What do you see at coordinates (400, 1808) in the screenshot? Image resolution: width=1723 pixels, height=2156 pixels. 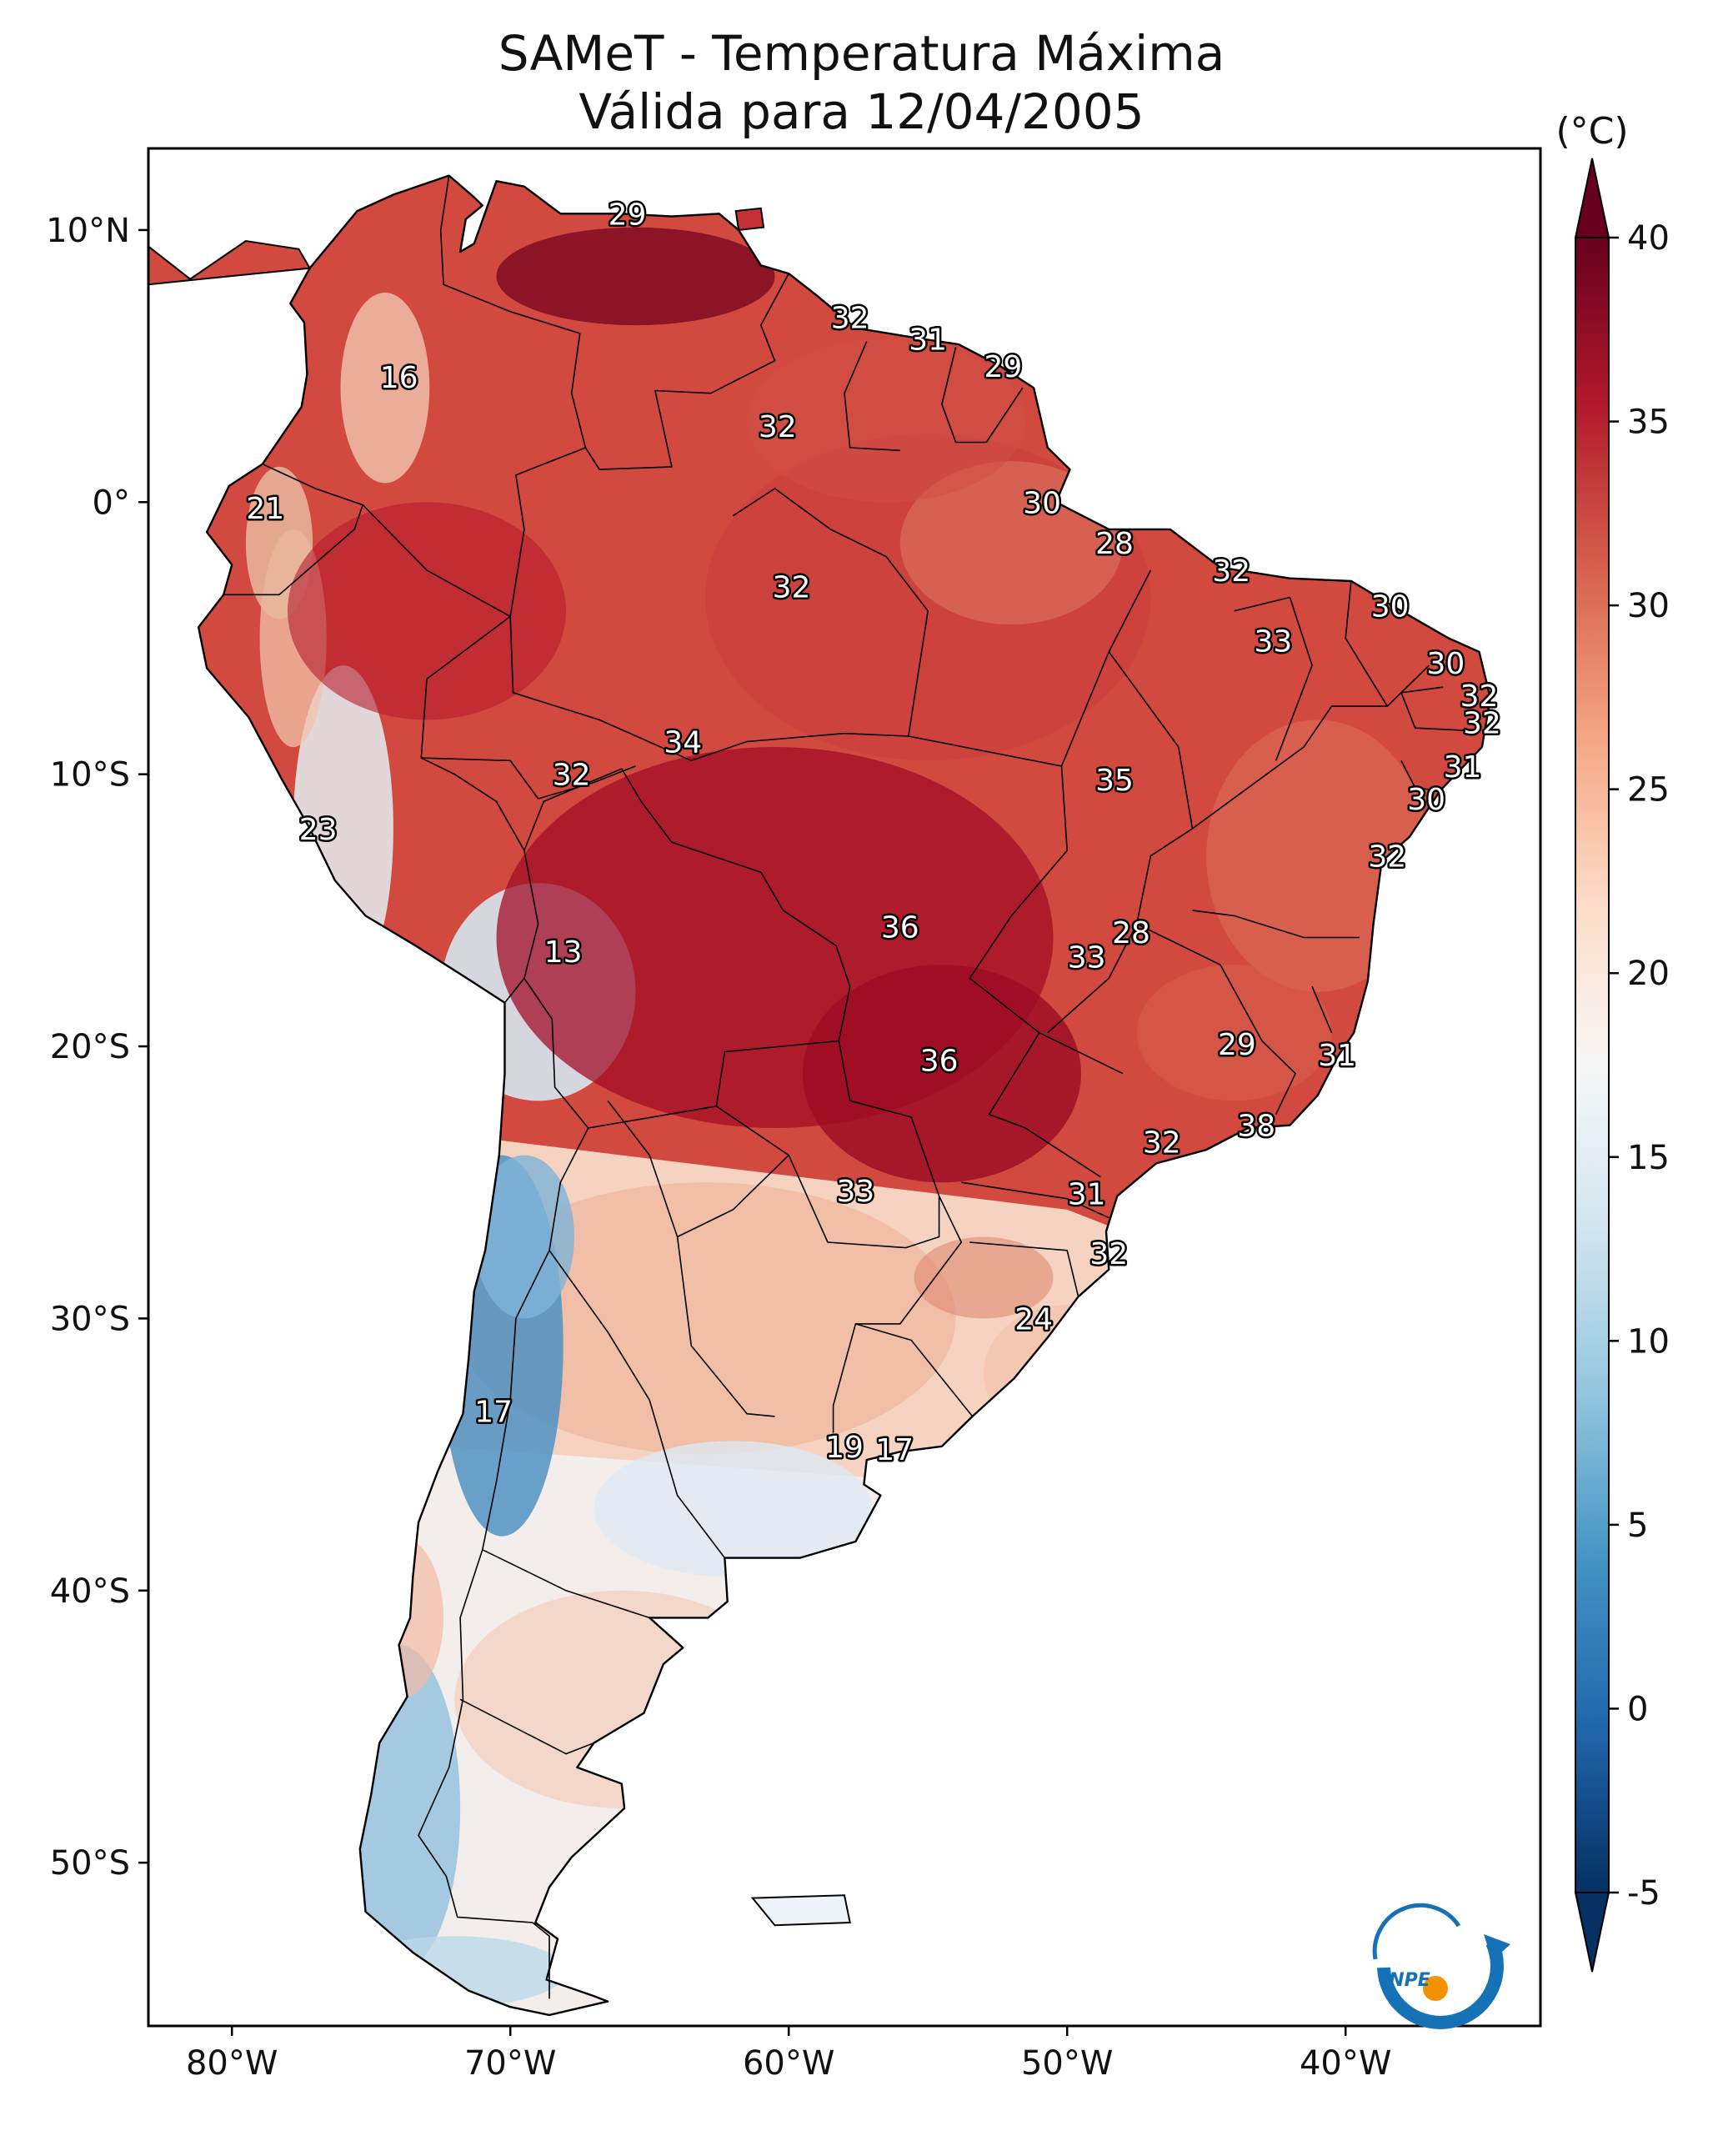 I see `patagonian-ice-field` at bounding box center [400, 1808].